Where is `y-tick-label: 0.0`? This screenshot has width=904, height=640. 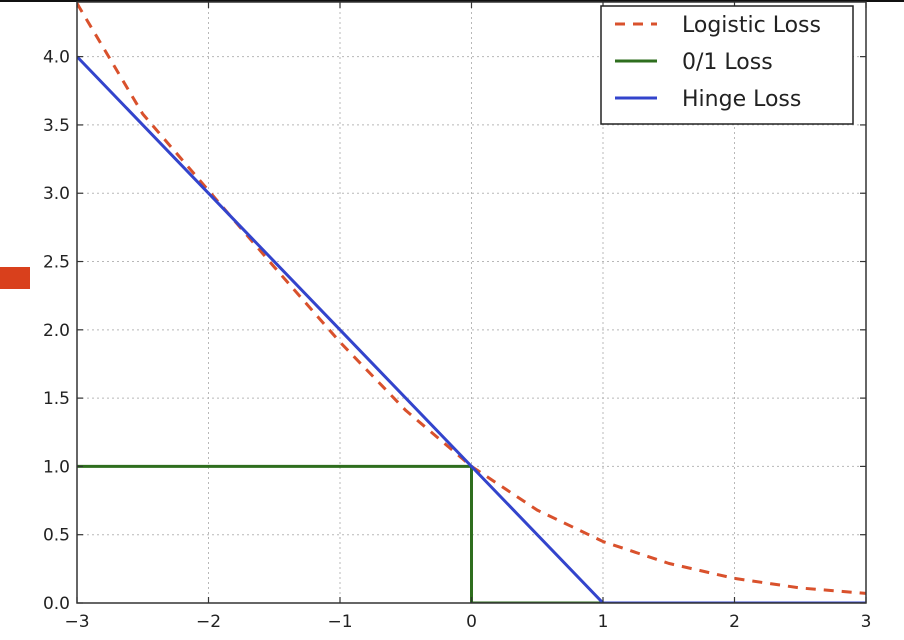
y-tick-label: 0.0 is located at coordinates (56, 604).